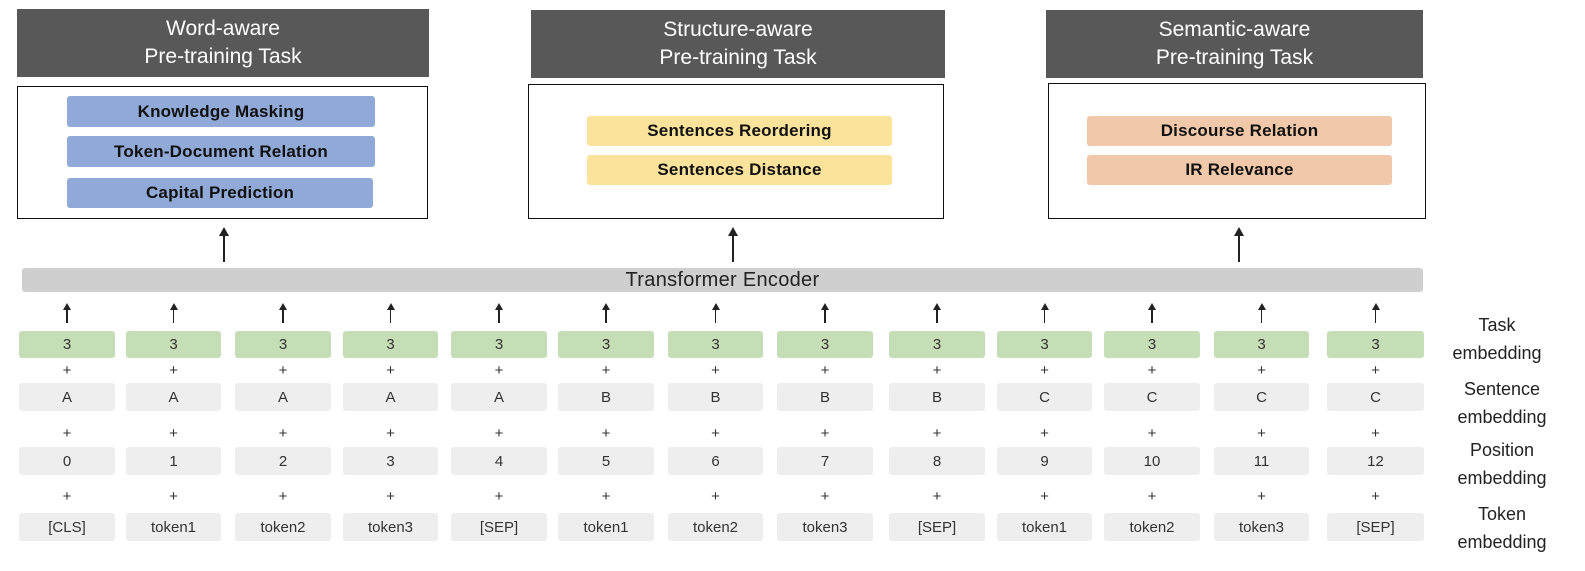 This screenshot has width=1585, height=571. I want to click on task-item-capital-prediction: Capital Prediction, so click(220, 193).